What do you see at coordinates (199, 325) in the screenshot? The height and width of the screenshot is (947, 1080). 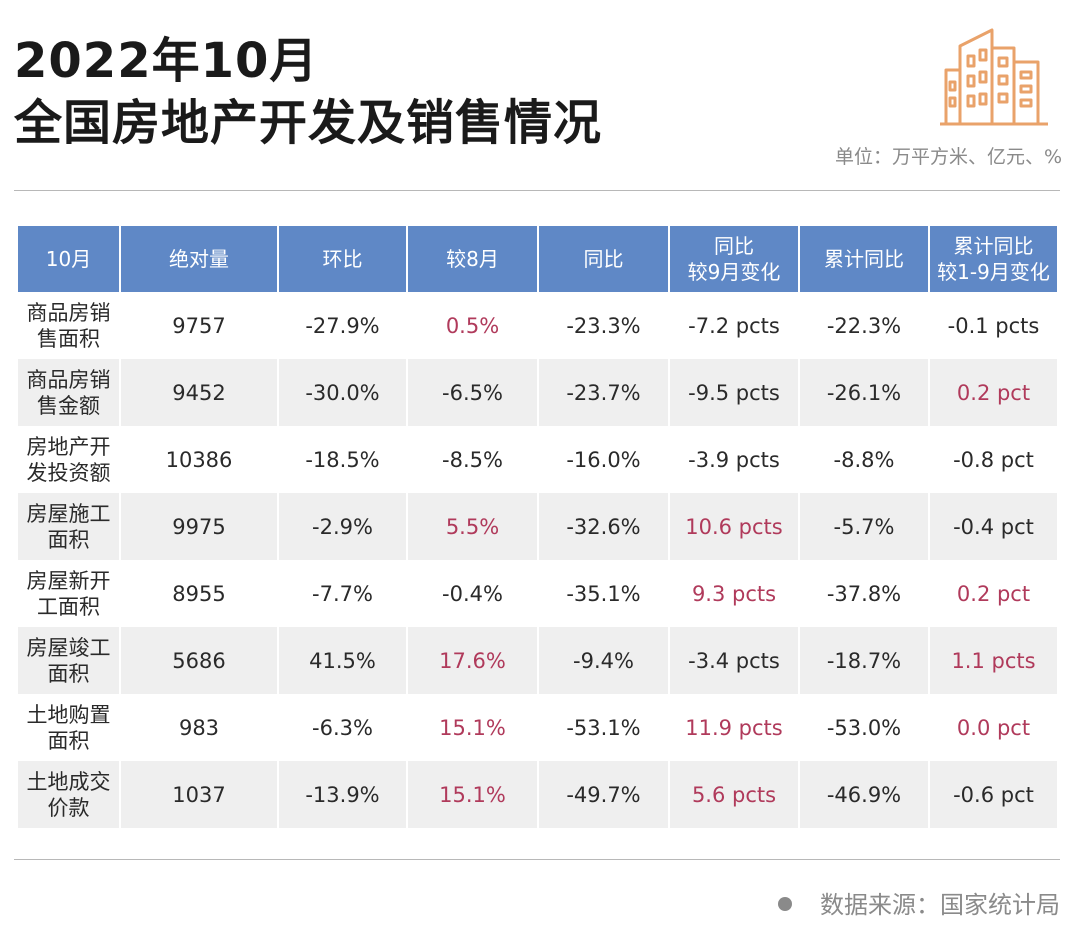 I see `cell-text: 9757` at bounding box center [199, 325].